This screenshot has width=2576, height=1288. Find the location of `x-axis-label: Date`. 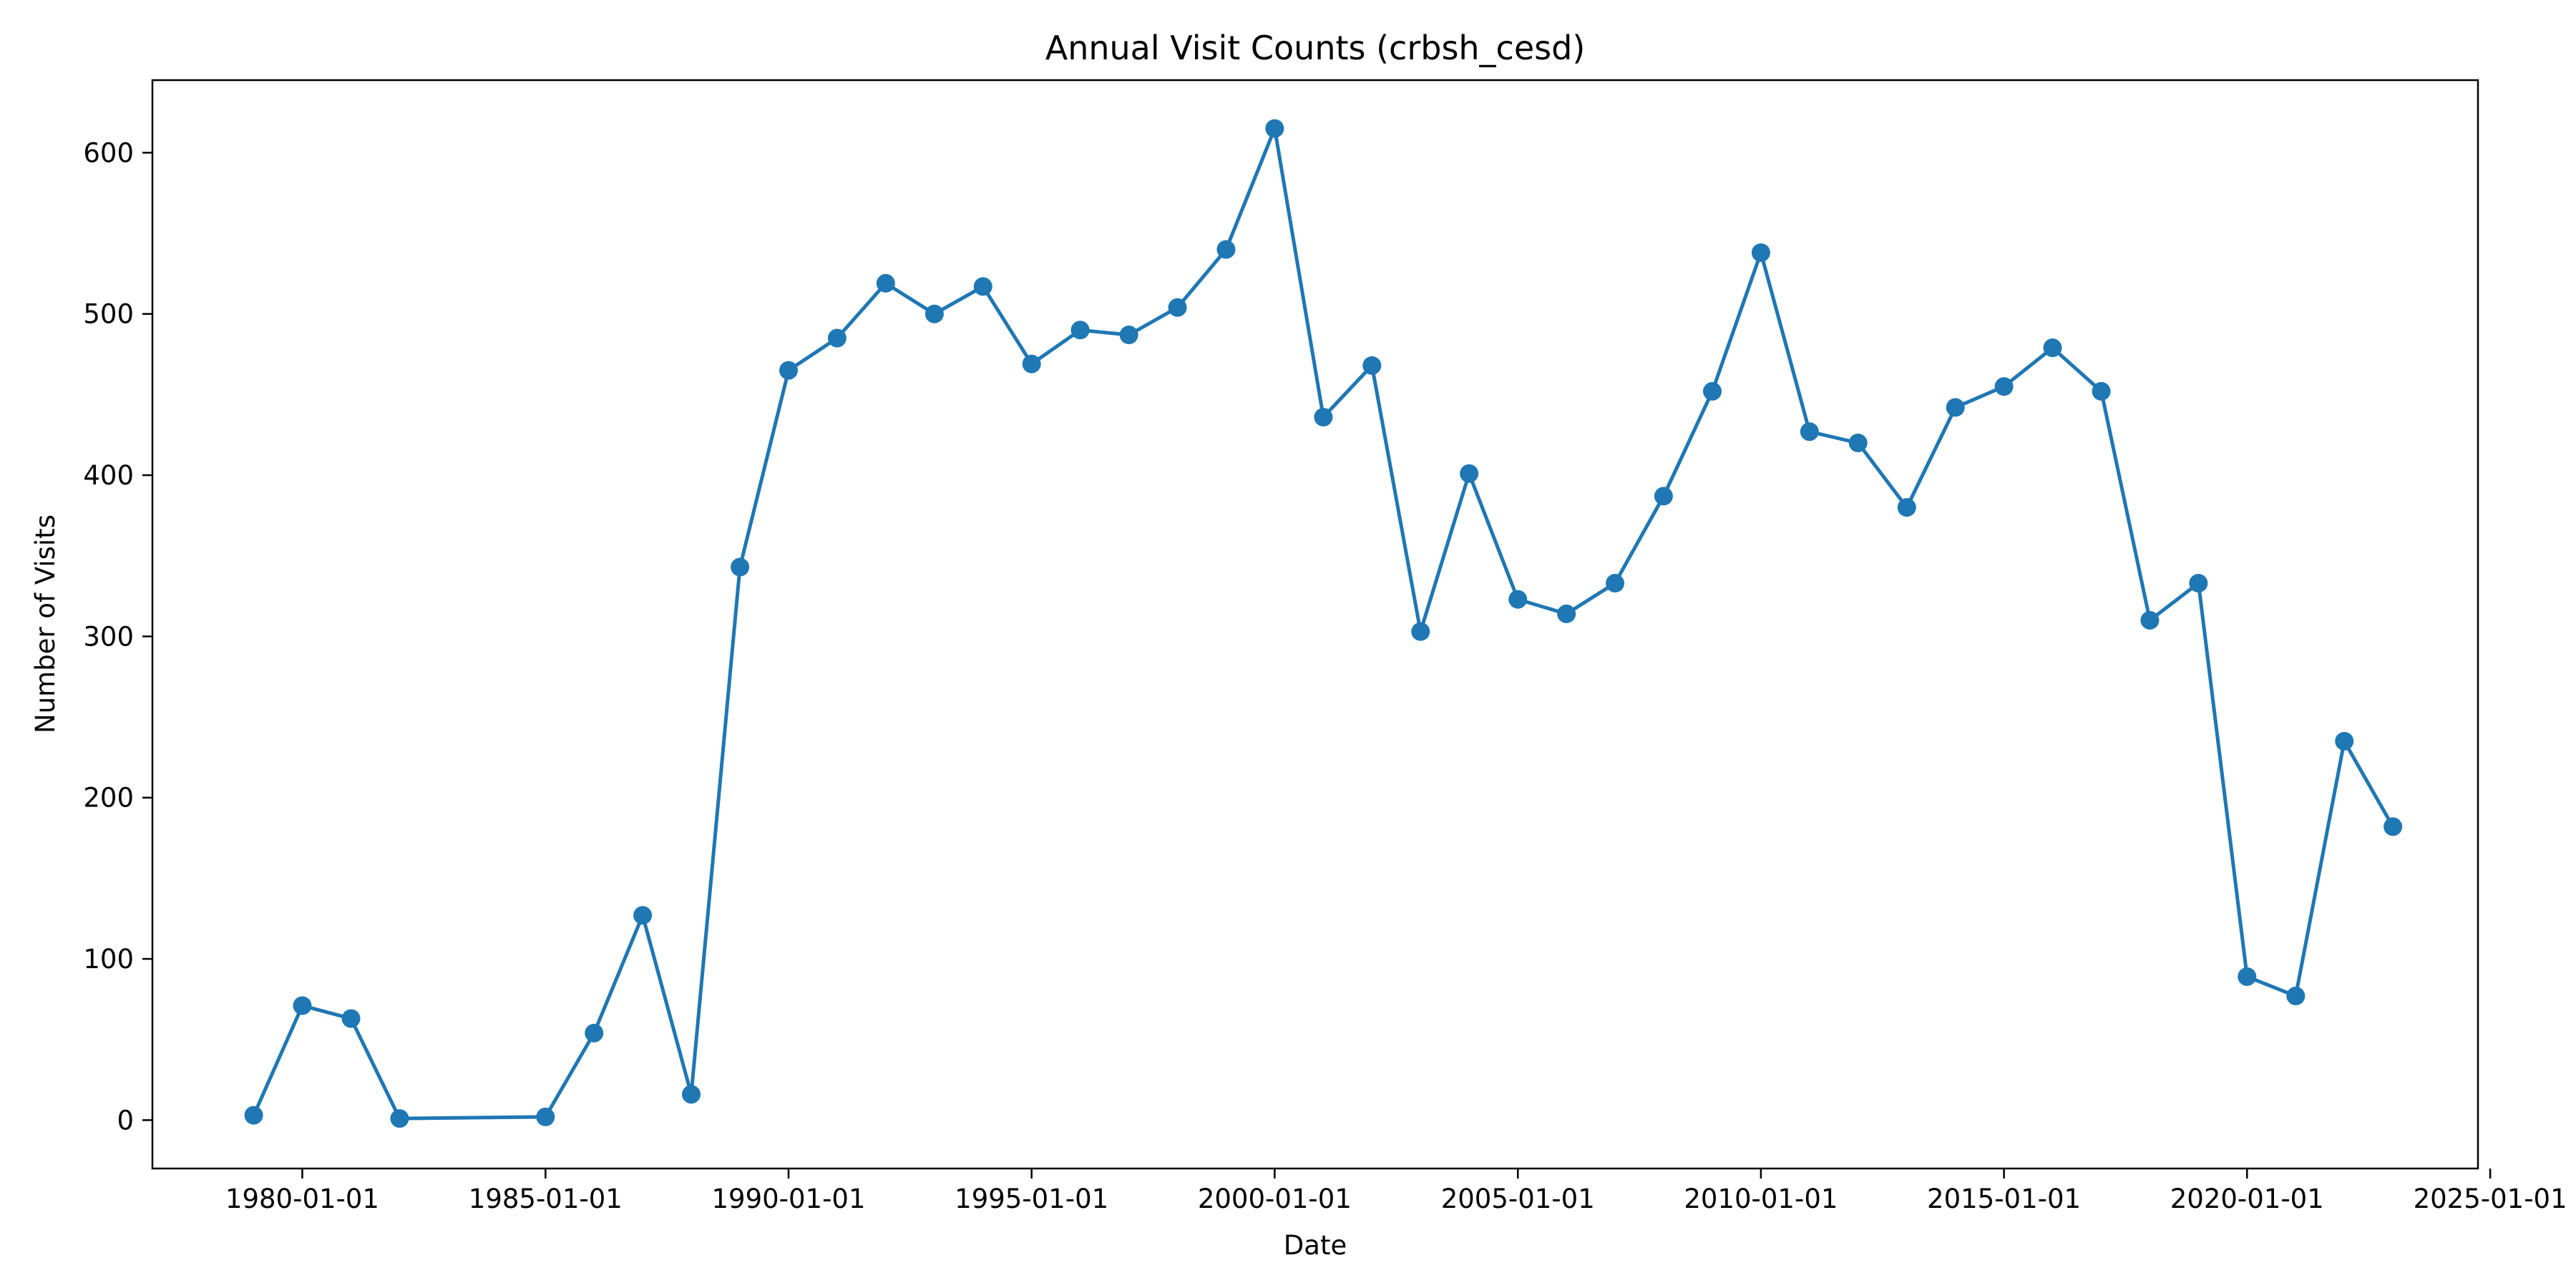

x-axis-label: Date is located at coordinates (1315, 1245).